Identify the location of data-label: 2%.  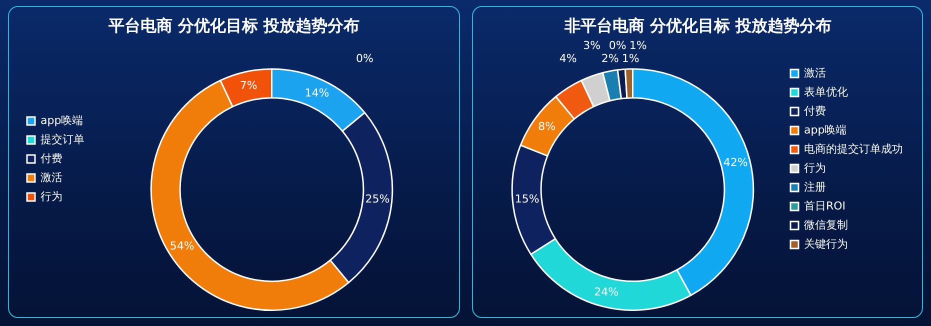
(609, 58).